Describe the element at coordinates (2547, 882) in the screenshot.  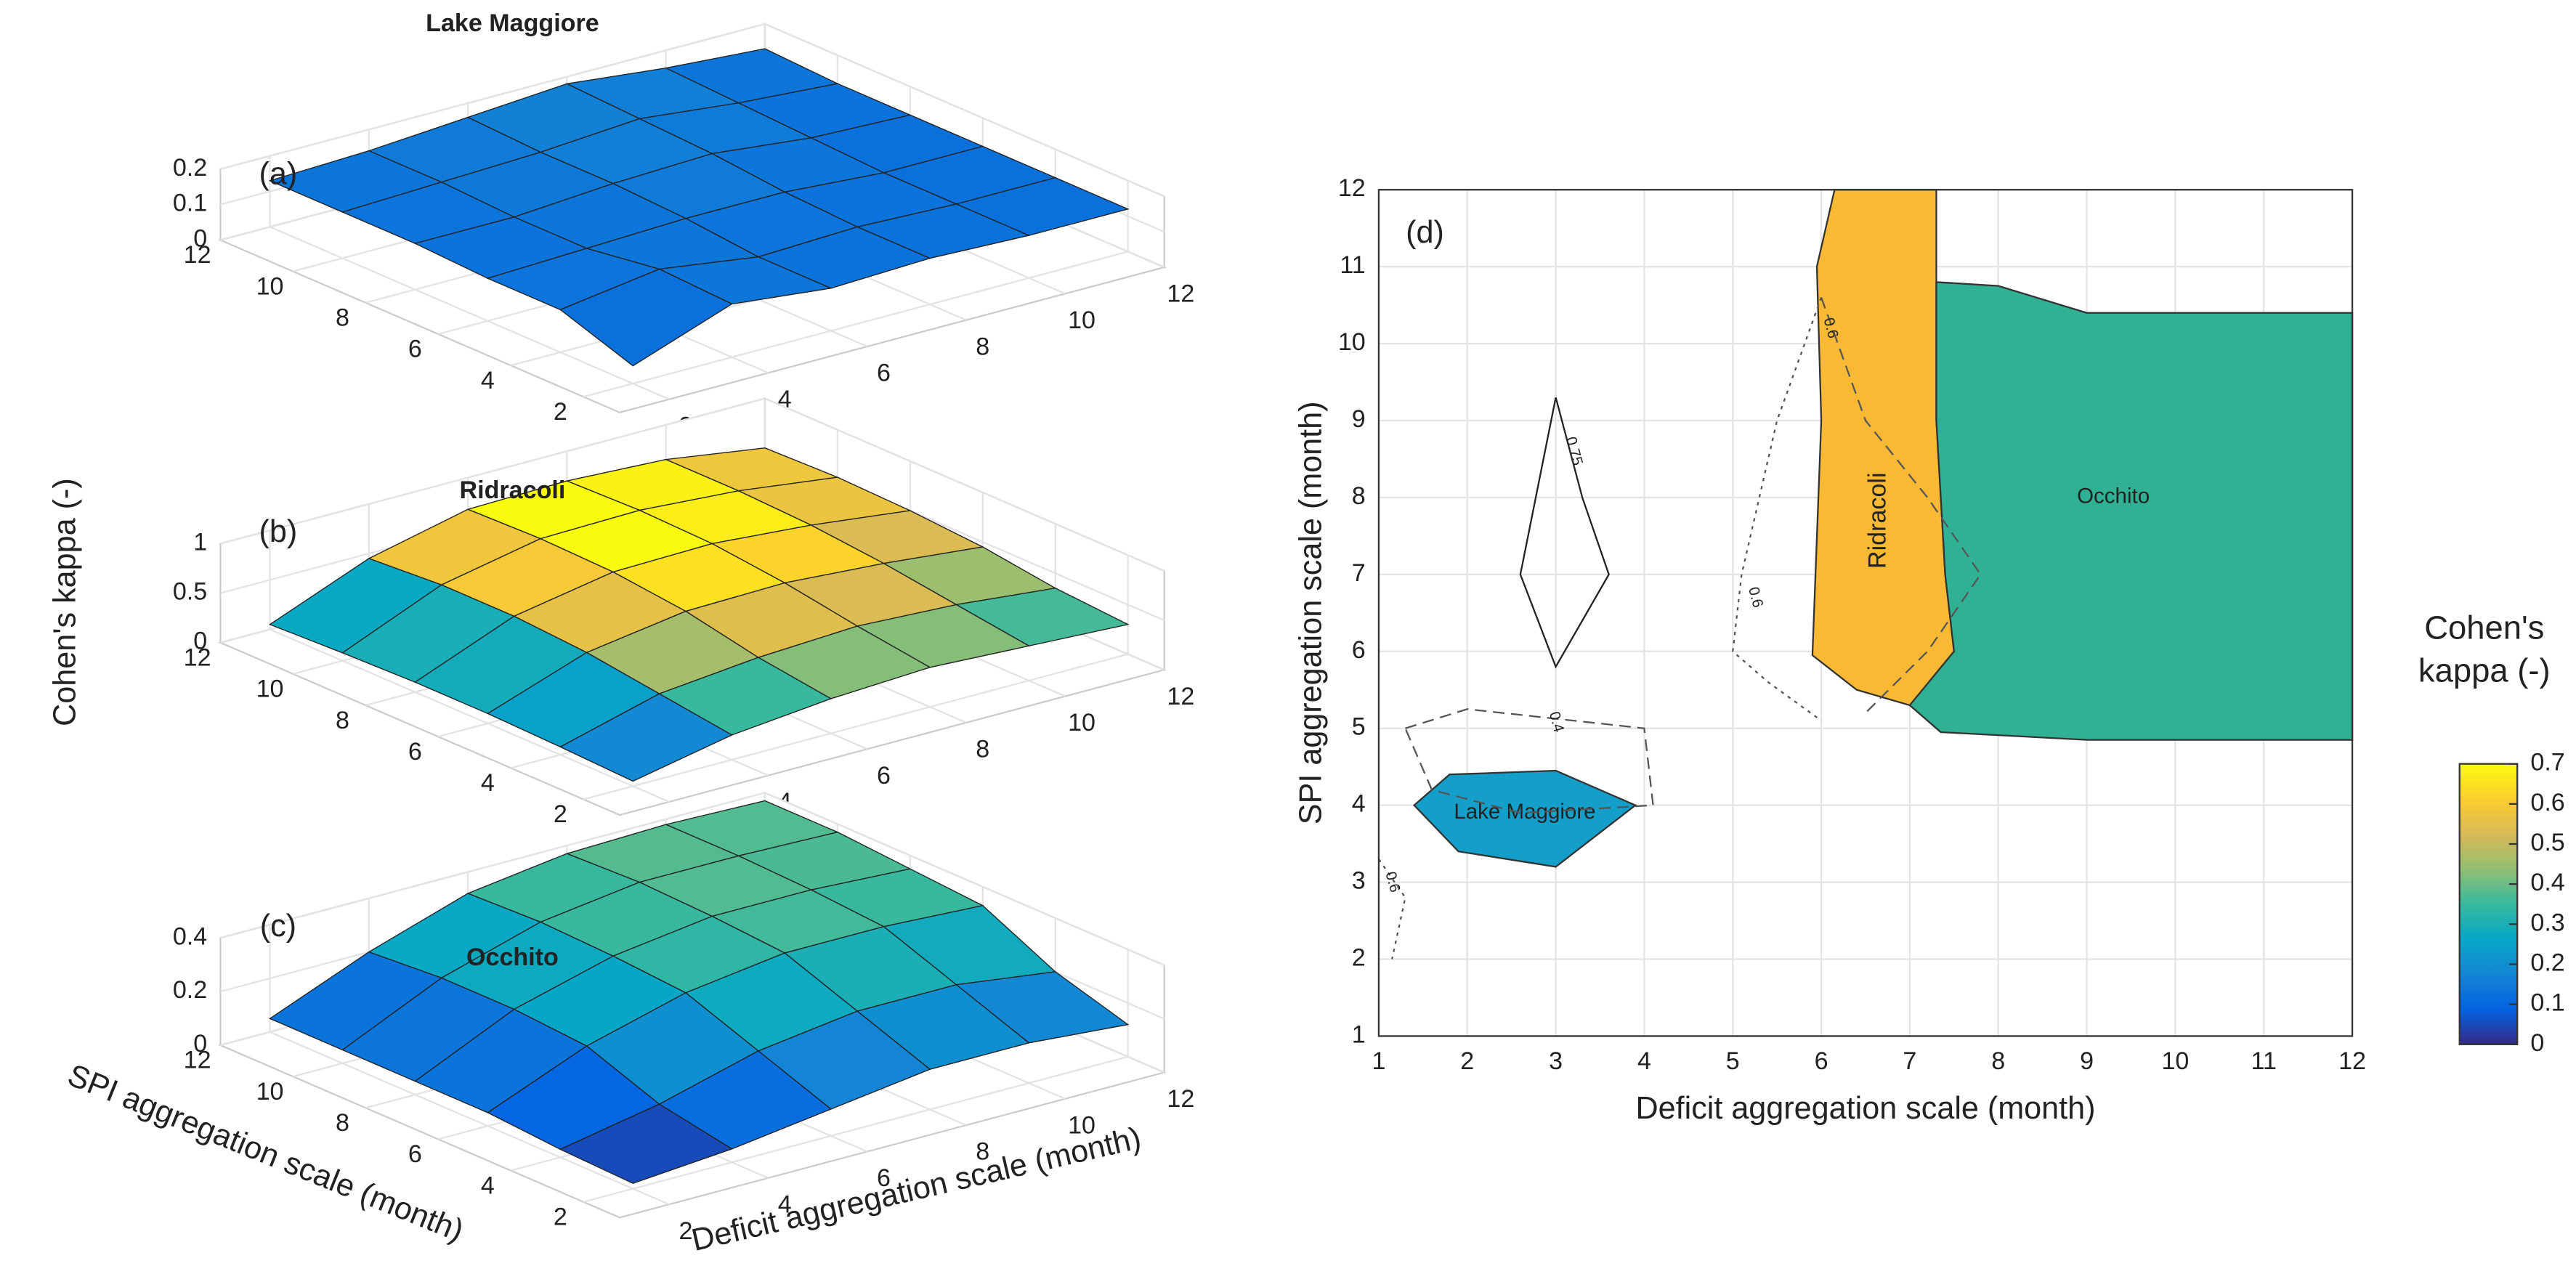
I see `colorbar-tick-label: 0.4` at that location.